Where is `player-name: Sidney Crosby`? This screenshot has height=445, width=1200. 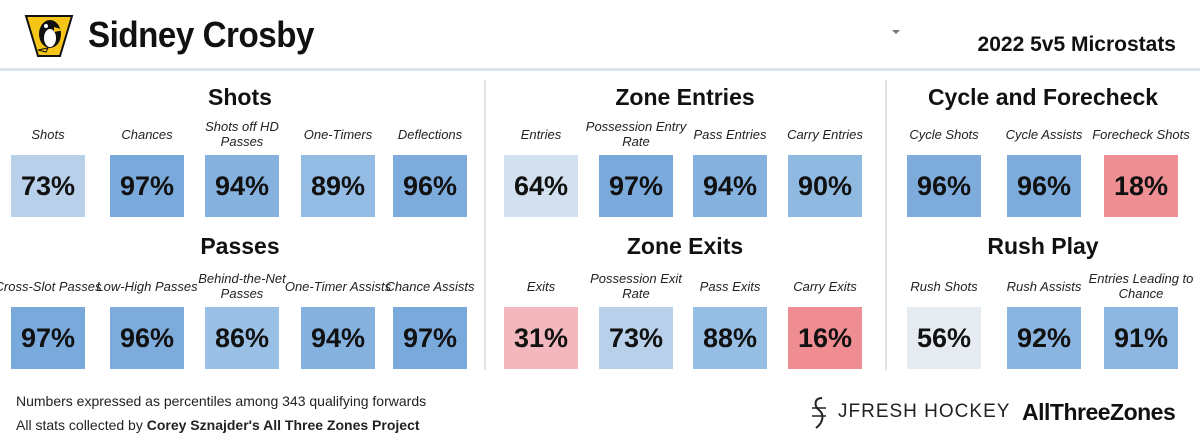 player-name: Sidney Crosby is located at coordinates (201, 34).